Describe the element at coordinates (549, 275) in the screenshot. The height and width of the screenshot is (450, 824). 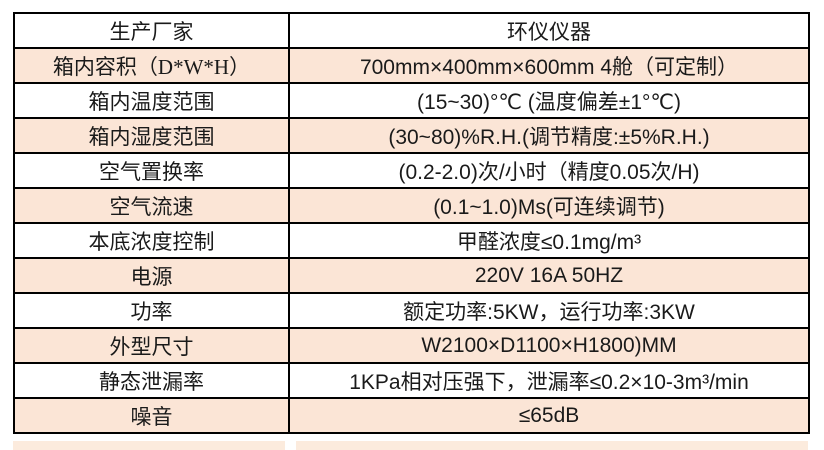
I see `spec-value-power-supply: 220V 16A 50HZ` at that location.